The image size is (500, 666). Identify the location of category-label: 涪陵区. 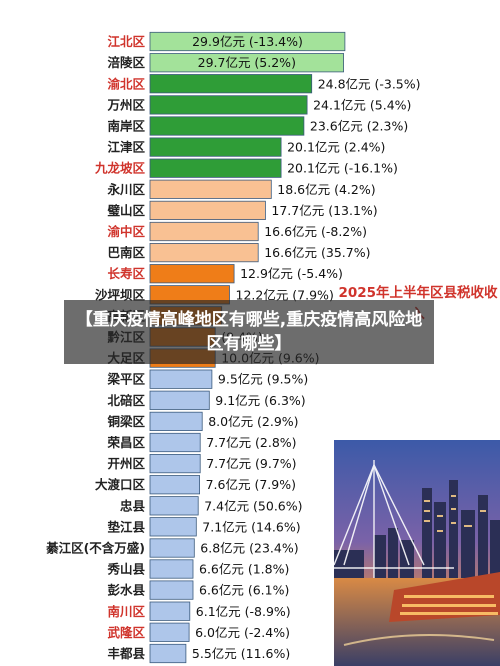
(126, 62).